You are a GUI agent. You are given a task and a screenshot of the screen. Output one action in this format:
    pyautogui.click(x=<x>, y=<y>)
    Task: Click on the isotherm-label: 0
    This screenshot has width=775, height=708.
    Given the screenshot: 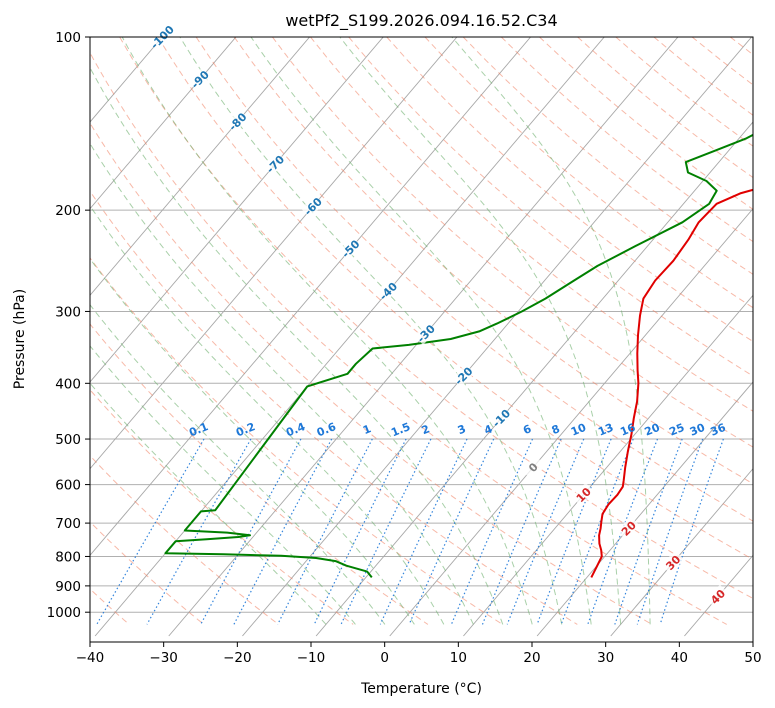 What is the action you would take?
    pyautogui.click(x=533, y=467)
    